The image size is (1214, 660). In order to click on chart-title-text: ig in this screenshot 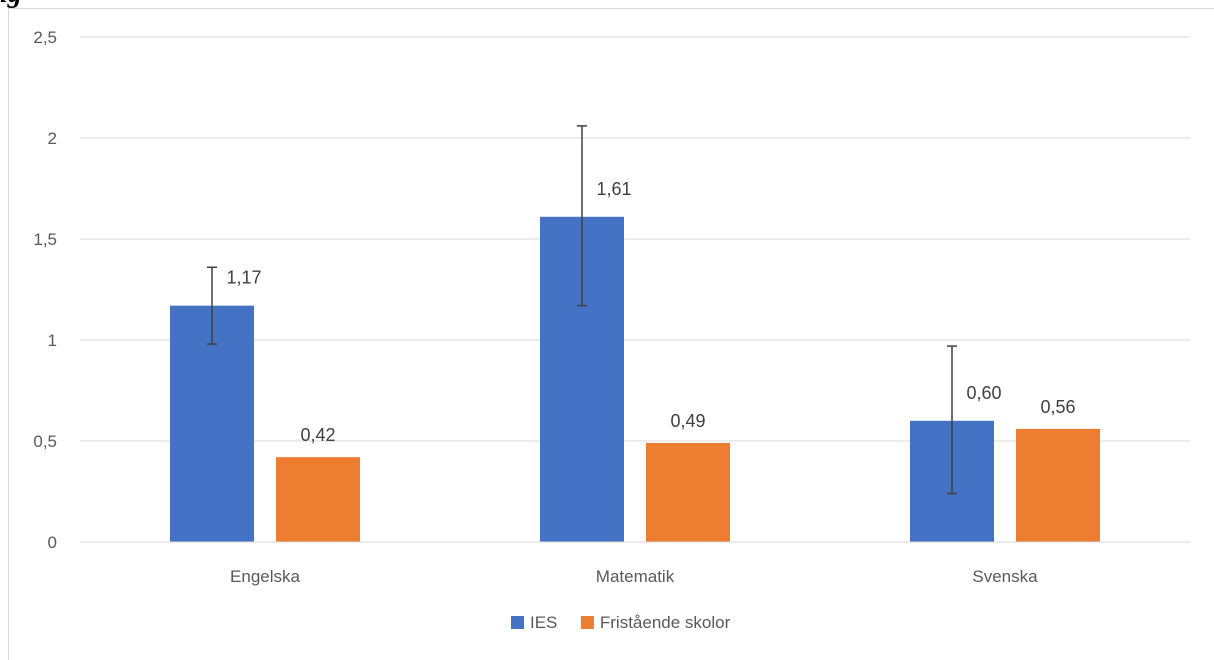, I will do `click(11, 4)`.